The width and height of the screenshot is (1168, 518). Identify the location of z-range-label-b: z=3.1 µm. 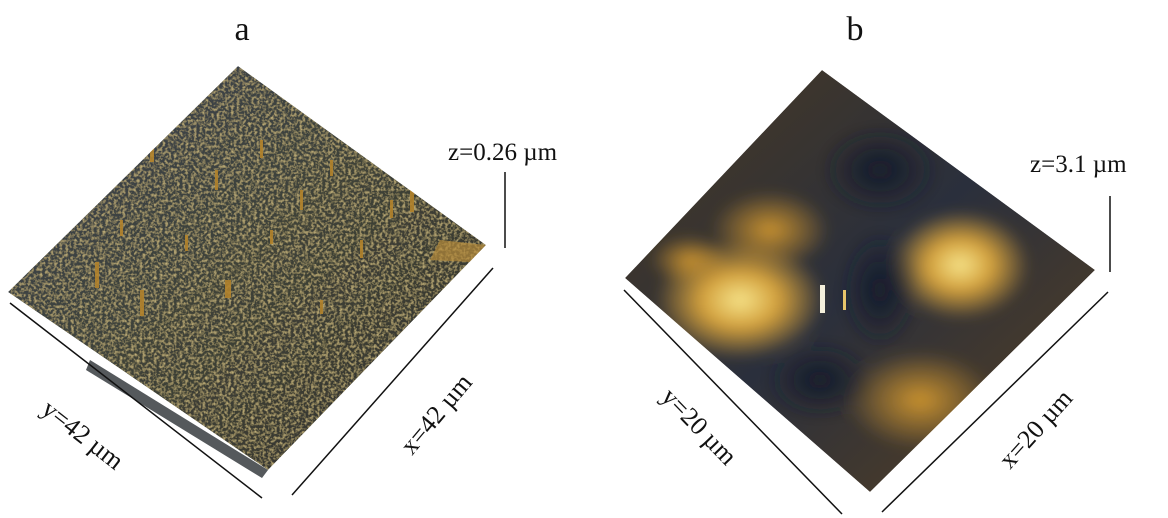
(1078, 164).